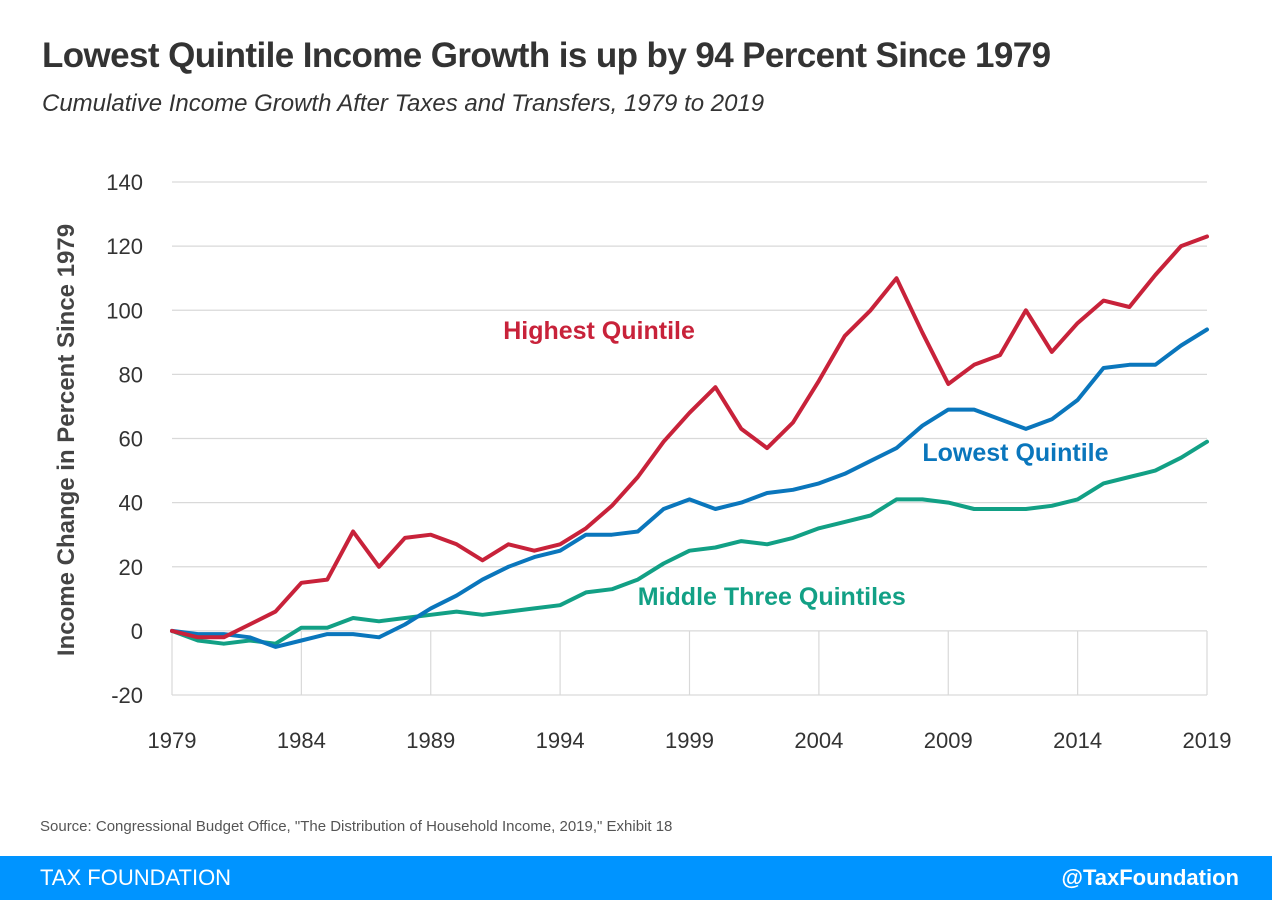  Describe the element at coordinates (772, 597) in the screenshot. I see `series-label-middle-three-quintiles: Middle Three Quintiles` at that location.